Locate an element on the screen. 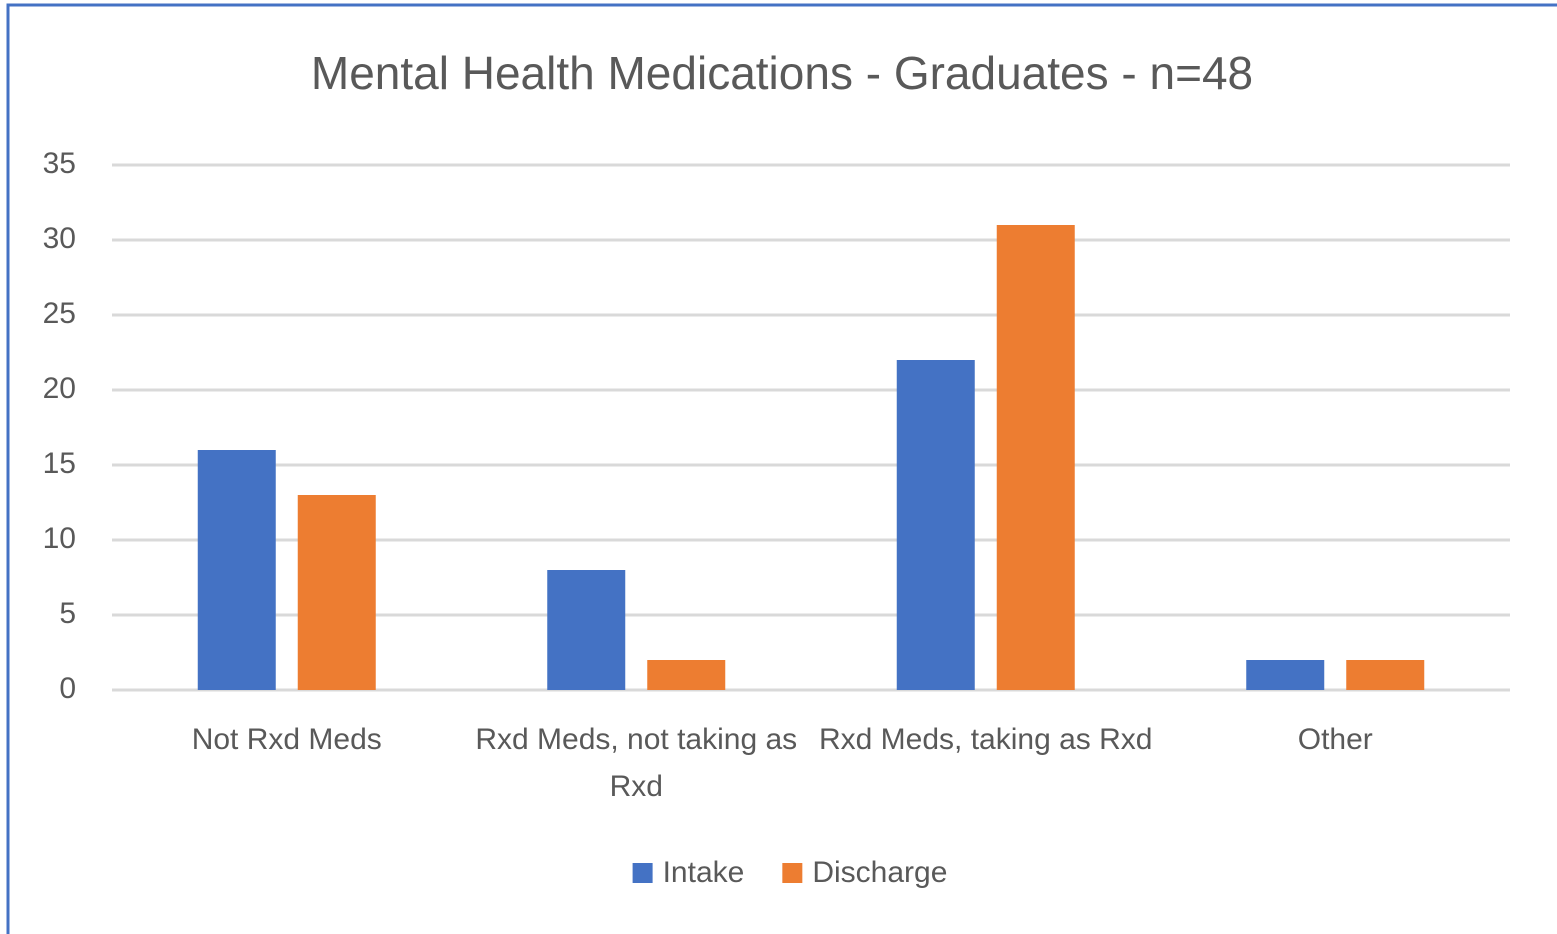  x-tick-label: Rxd Meds, not taking as Rxd is located at coordinates (636, 763).